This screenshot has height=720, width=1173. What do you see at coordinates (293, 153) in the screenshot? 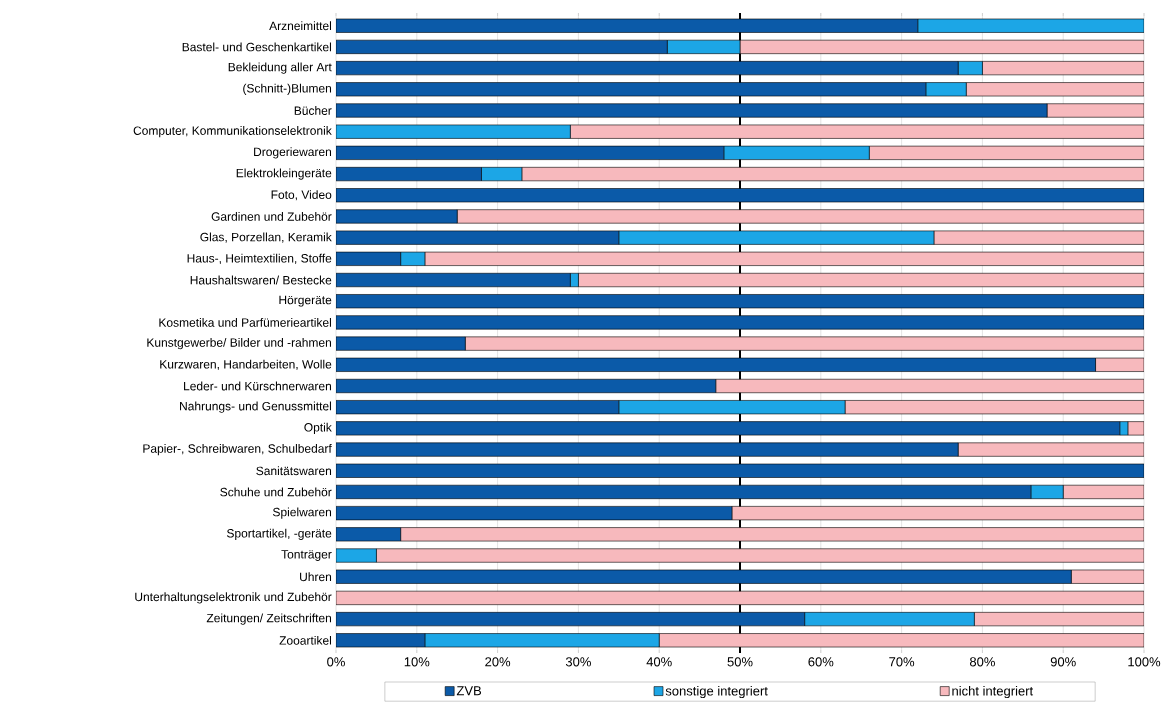
I see `y-tick-label: Drogeriewaren` at bounding box center [293, 153].